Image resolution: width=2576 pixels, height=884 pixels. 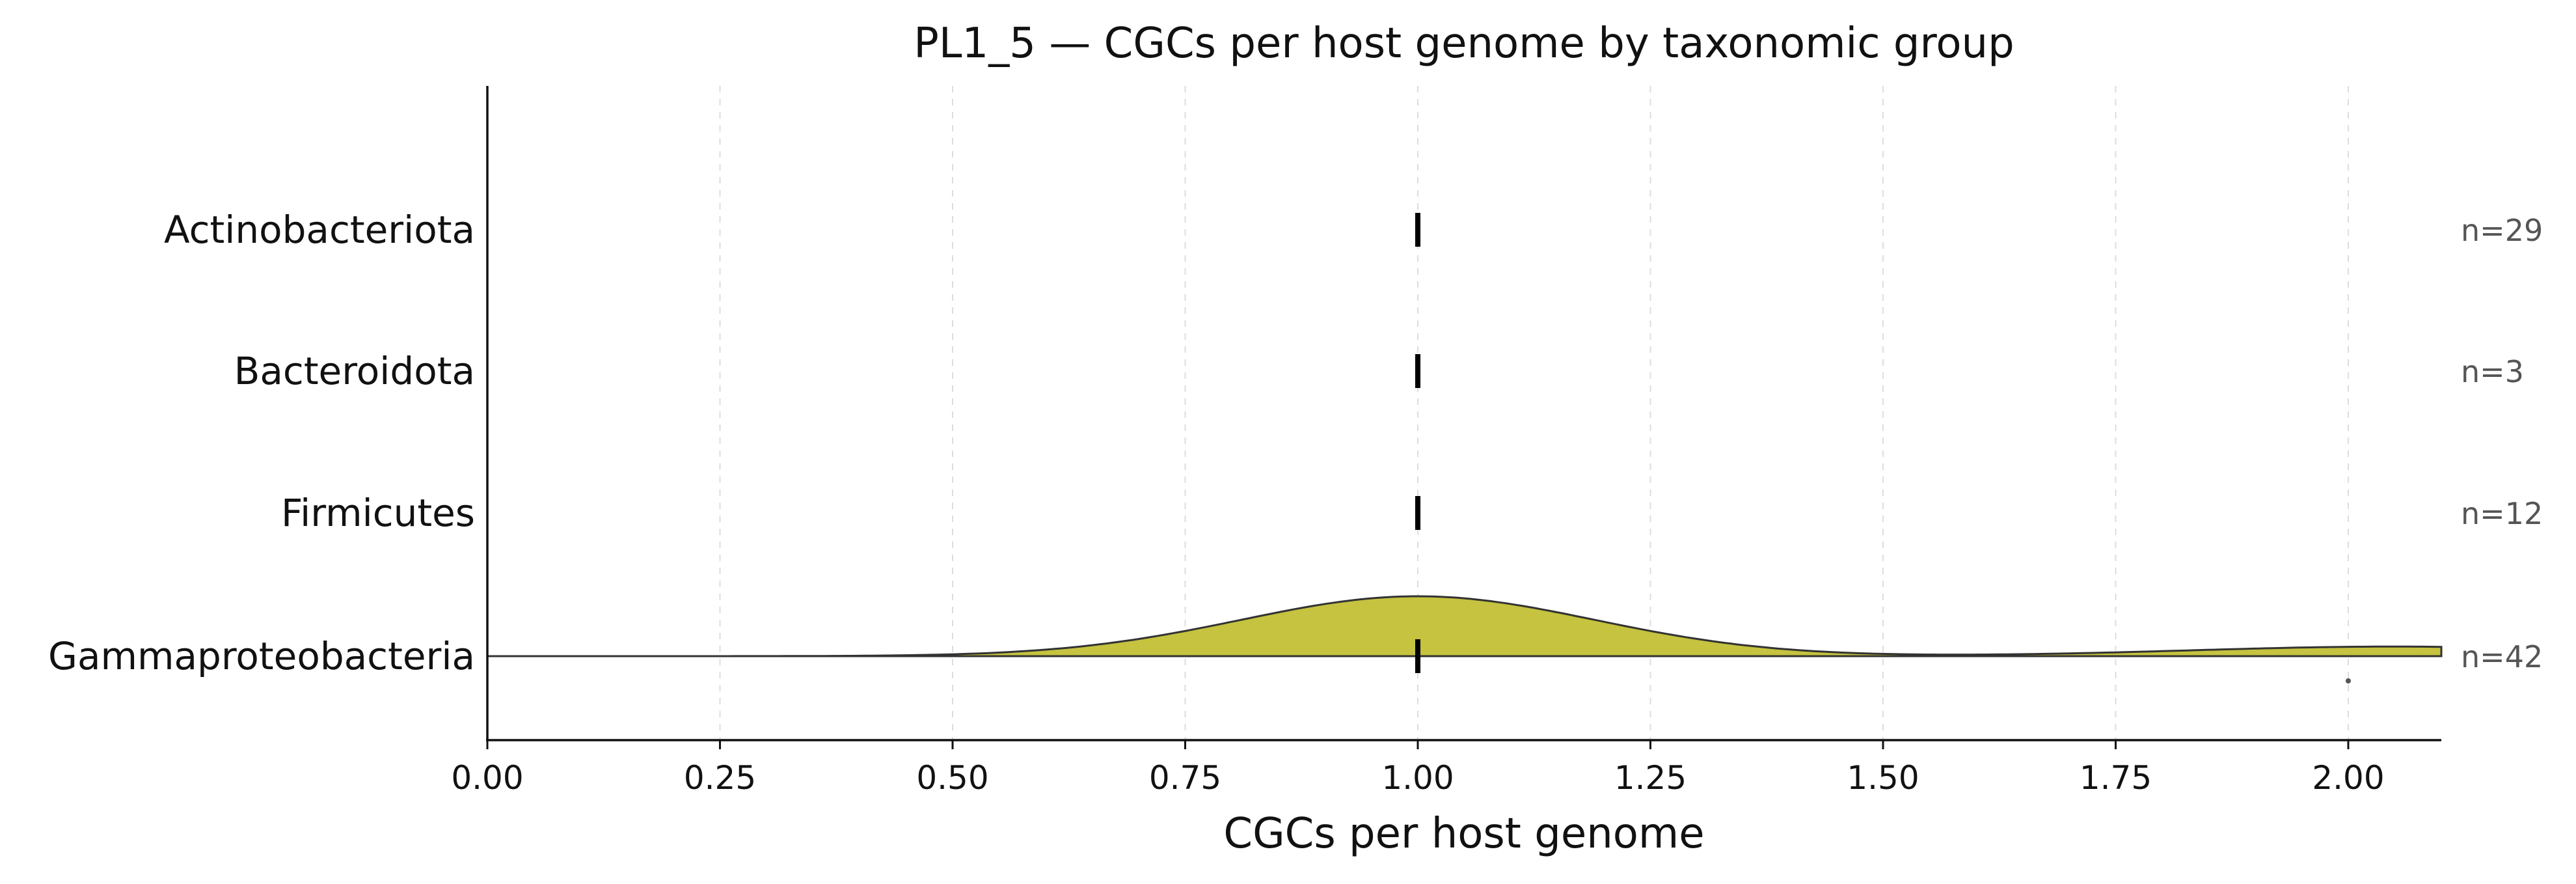 What do you see at coordinates (952, 778) in the screenshot?
I see `x-tick-label: 0.50` at bounding box center [952, 778].